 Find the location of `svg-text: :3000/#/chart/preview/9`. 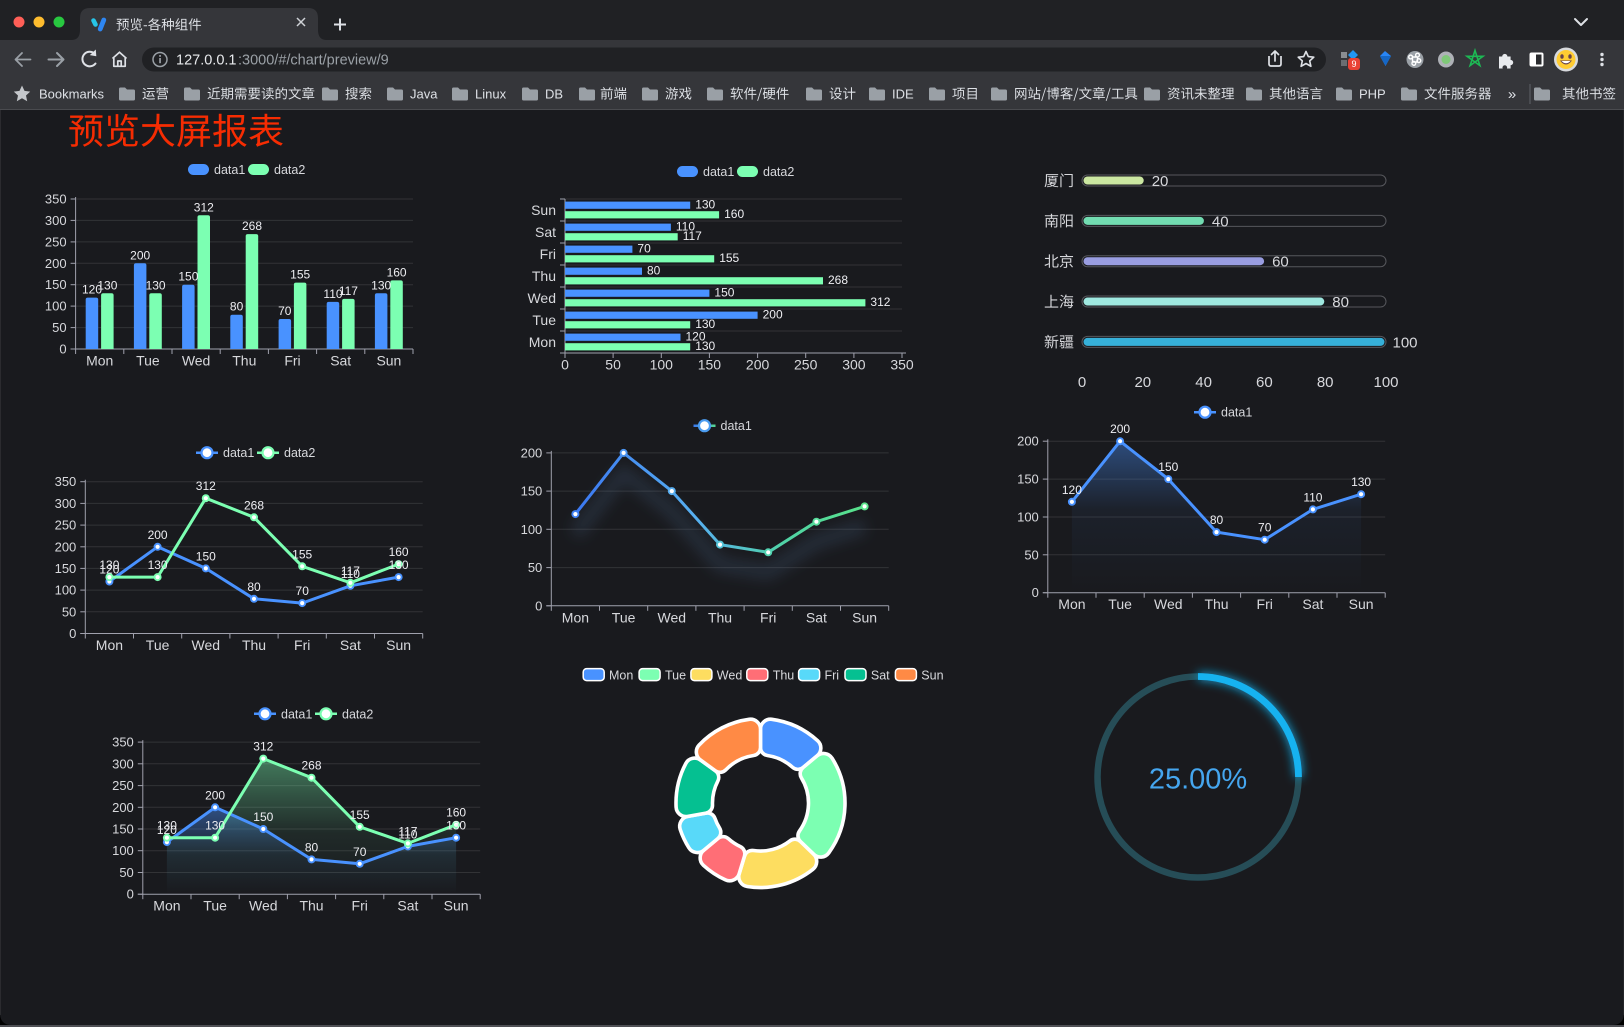

svg-text: :3000/#/chart/preview/9 is located at coordinates (313, 61).